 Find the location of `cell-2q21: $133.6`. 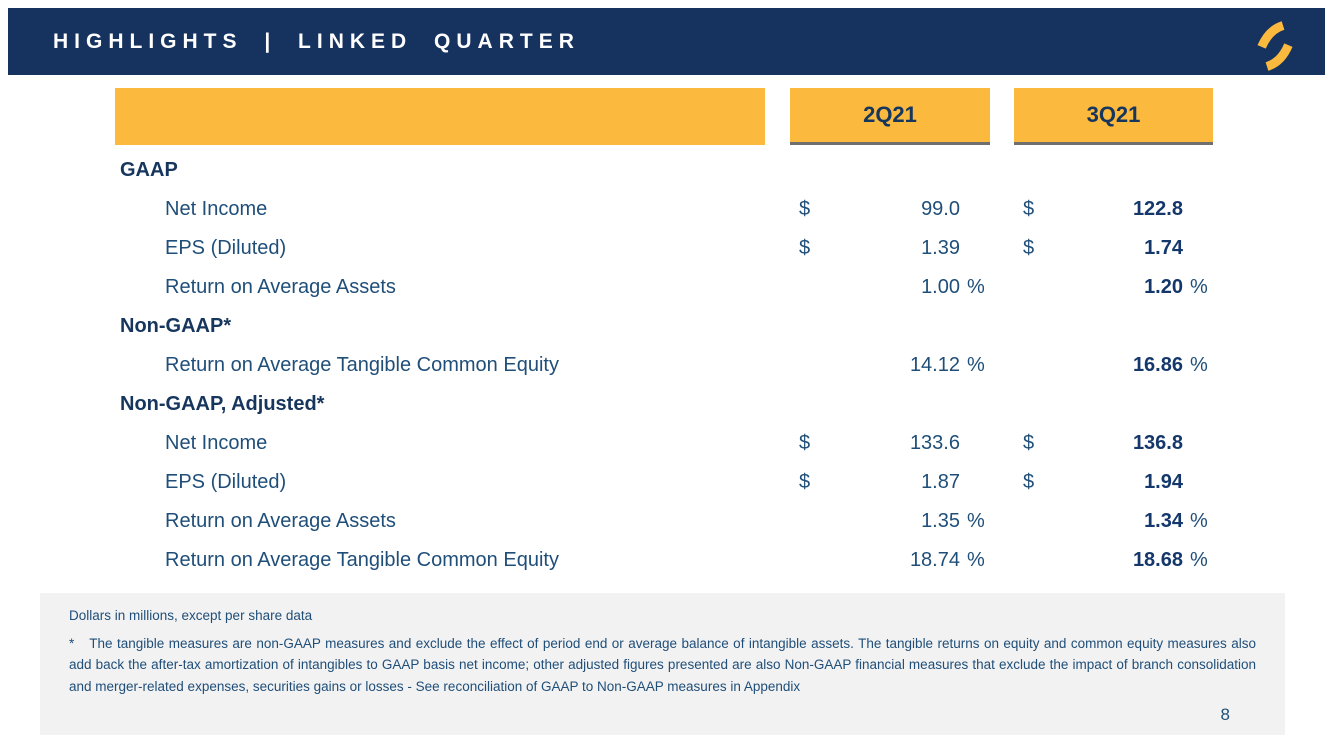

cell-2q21: $133.6 is located at coordinates (890, 443).